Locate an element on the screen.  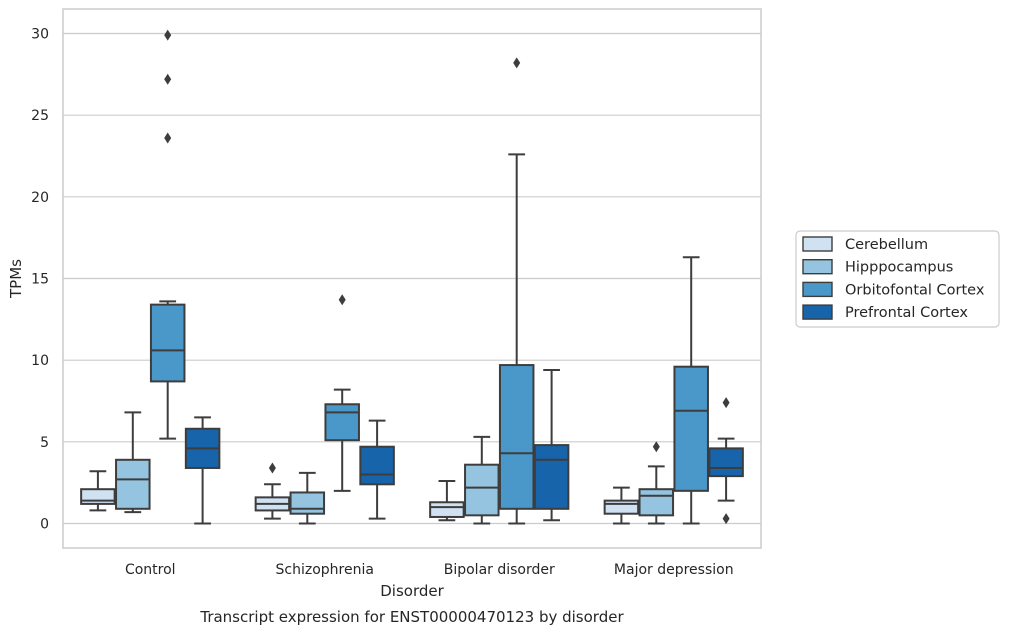
legend-frame is located at coordinates (897, 279).